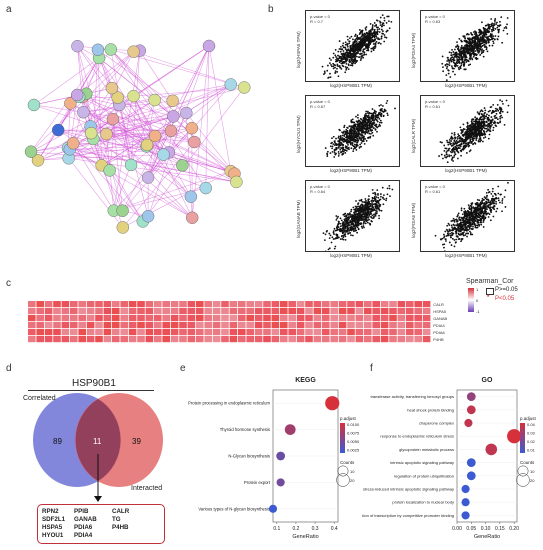 The image size is (543, 550). Describe the element at coordinates (39, 398) in the screenshot. I see `venn-left-label: Correlated` at that location.